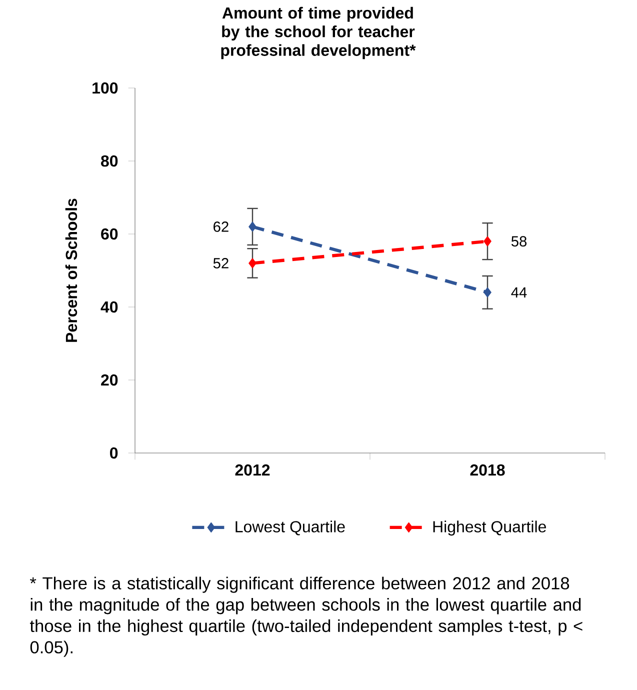 This screenshot has height=690, width=637. I want to click on y-tick-label: 100, so click(105, 88).